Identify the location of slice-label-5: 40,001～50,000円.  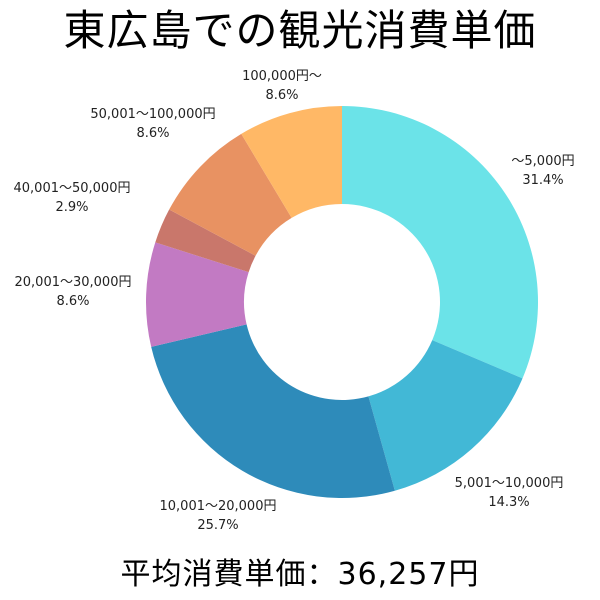
(72, 188).